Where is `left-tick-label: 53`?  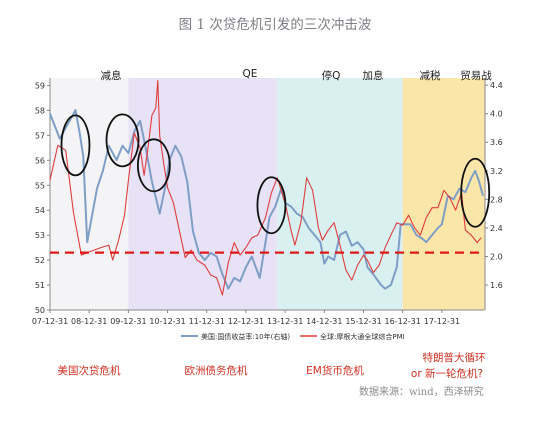 left-tick-label: 53 is located at coordinates (40, 235).